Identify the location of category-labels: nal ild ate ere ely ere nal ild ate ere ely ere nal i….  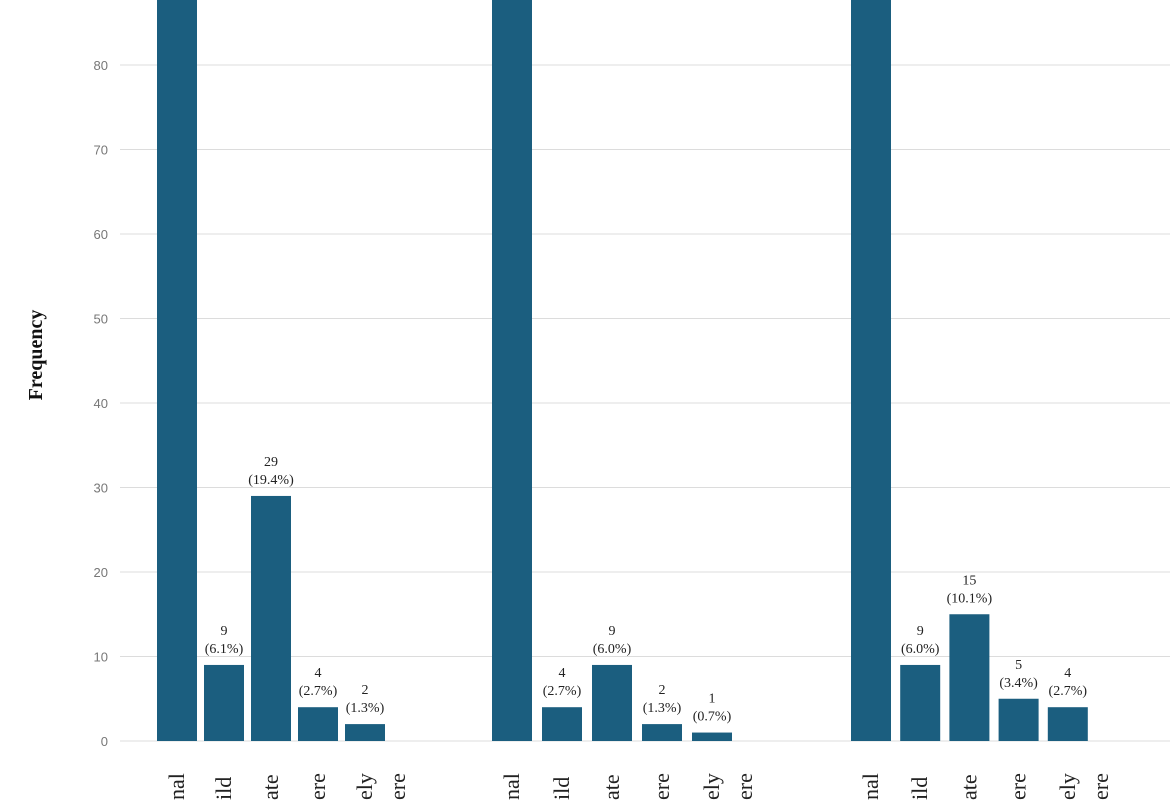
(638, 786).